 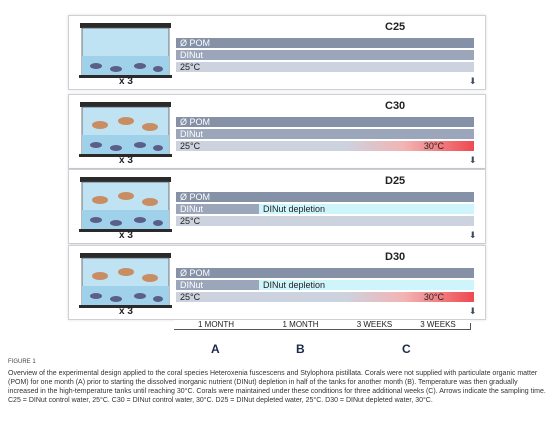 What do you see at coordinates (22, 362) in the screenshot?
I see `figure-label: FIGURE 1` at bounding box center [22, 362].